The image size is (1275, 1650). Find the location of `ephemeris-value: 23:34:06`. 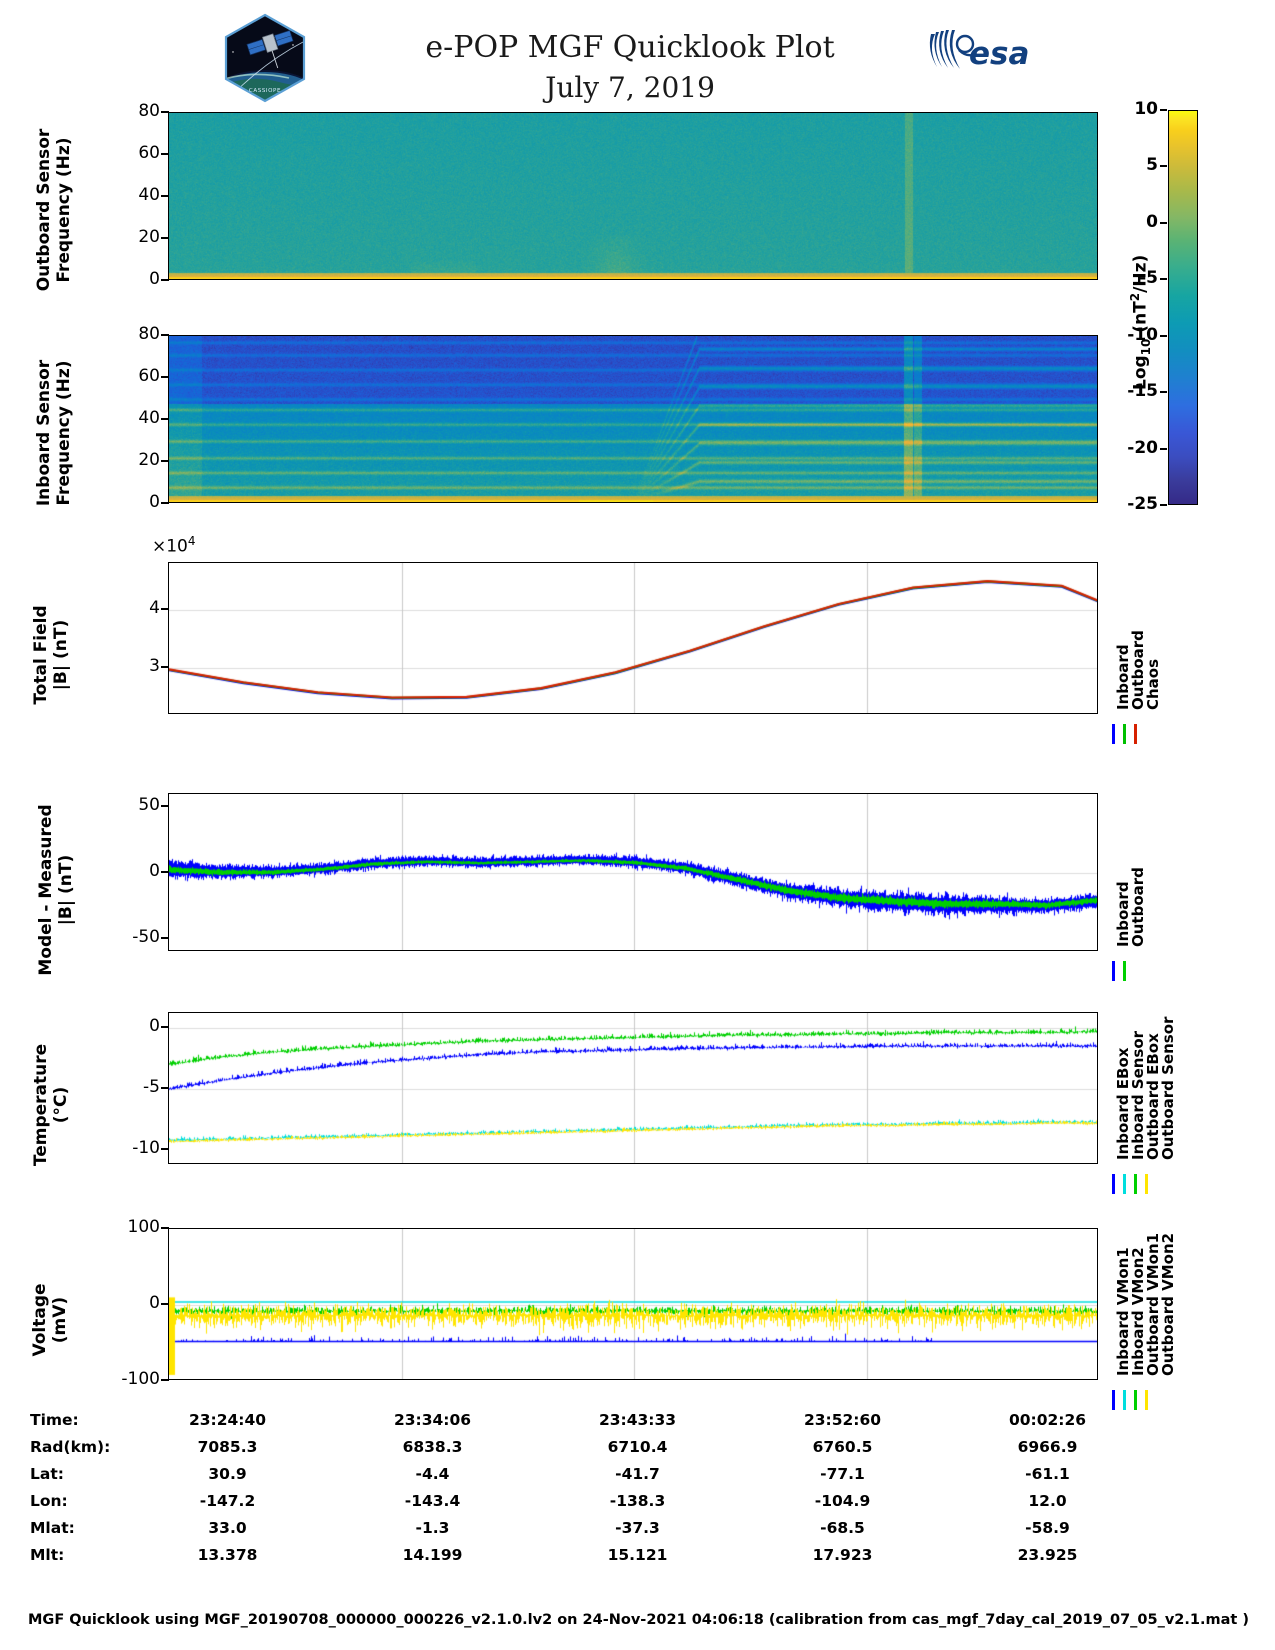

ephemeris-value: 23:34:06 is located at coordinates (432, 1419).